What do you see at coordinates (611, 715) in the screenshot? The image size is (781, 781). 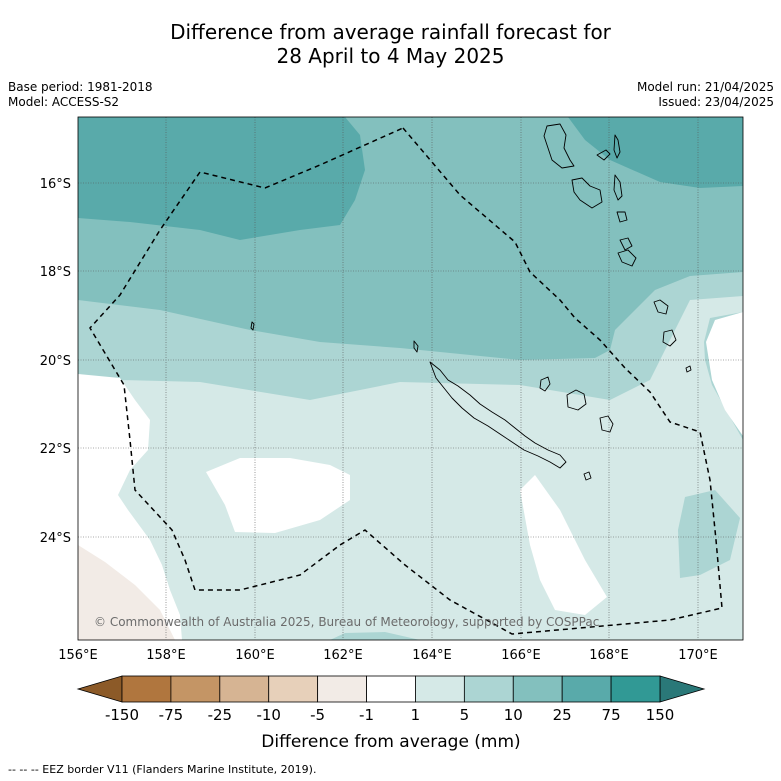 I see `colorbar-tick-label: 75` at bounding box center [611, 715].